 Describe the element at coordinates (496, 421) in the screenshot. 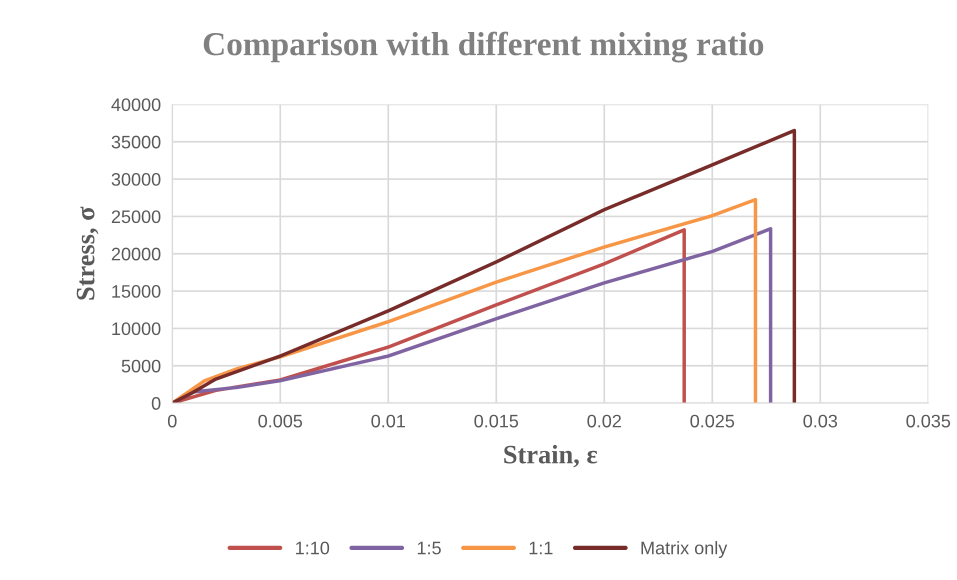

I see `x-tick-label: 0.015` at that location.